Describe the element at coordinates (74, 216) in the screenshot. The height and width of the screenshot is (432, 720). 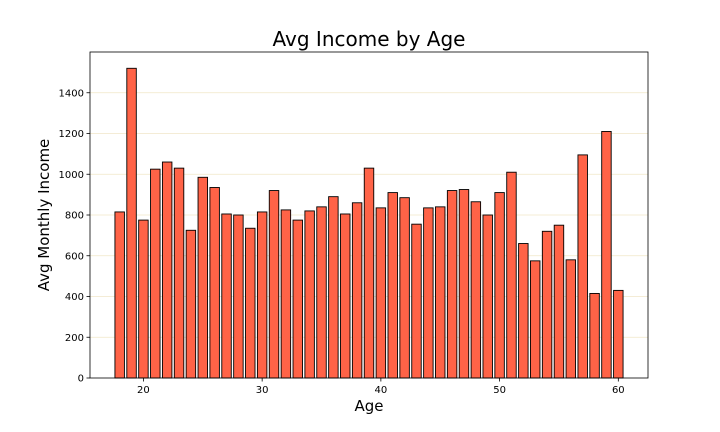
I see `y-tick-label: 800` at that location.